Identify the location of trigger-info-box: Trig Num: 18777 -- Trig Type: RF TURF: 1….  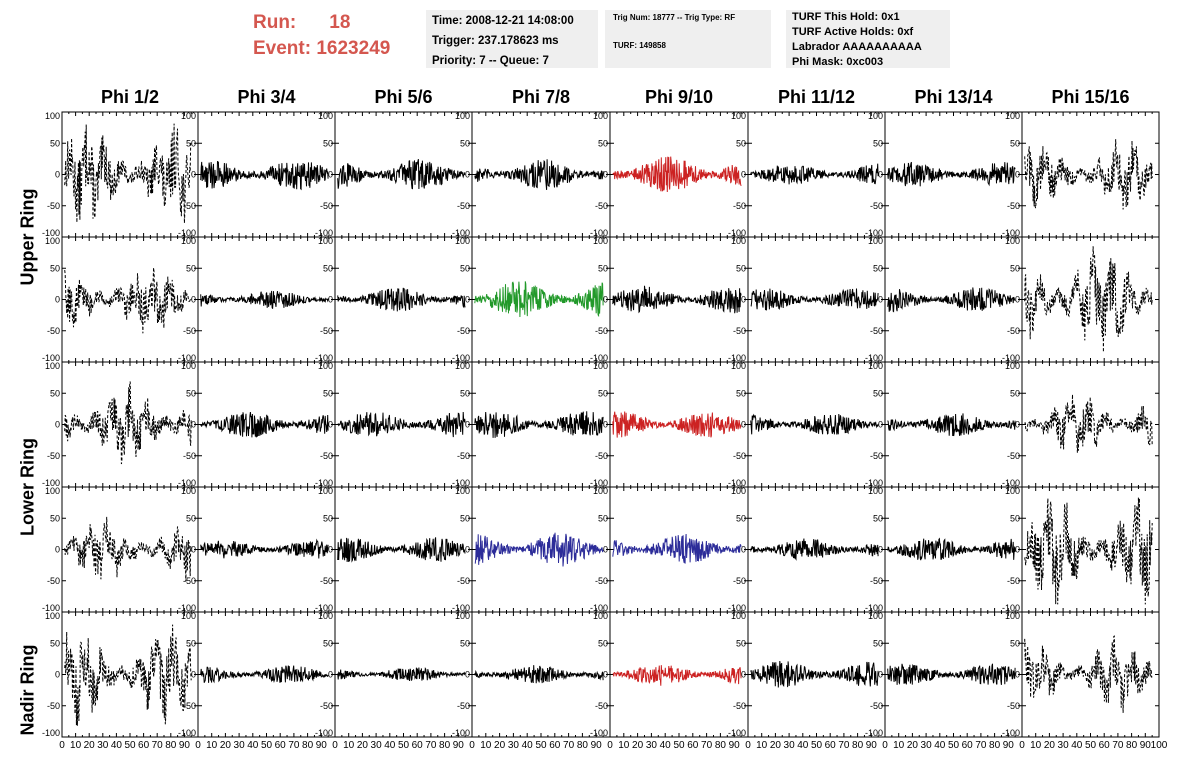
(688, 39).